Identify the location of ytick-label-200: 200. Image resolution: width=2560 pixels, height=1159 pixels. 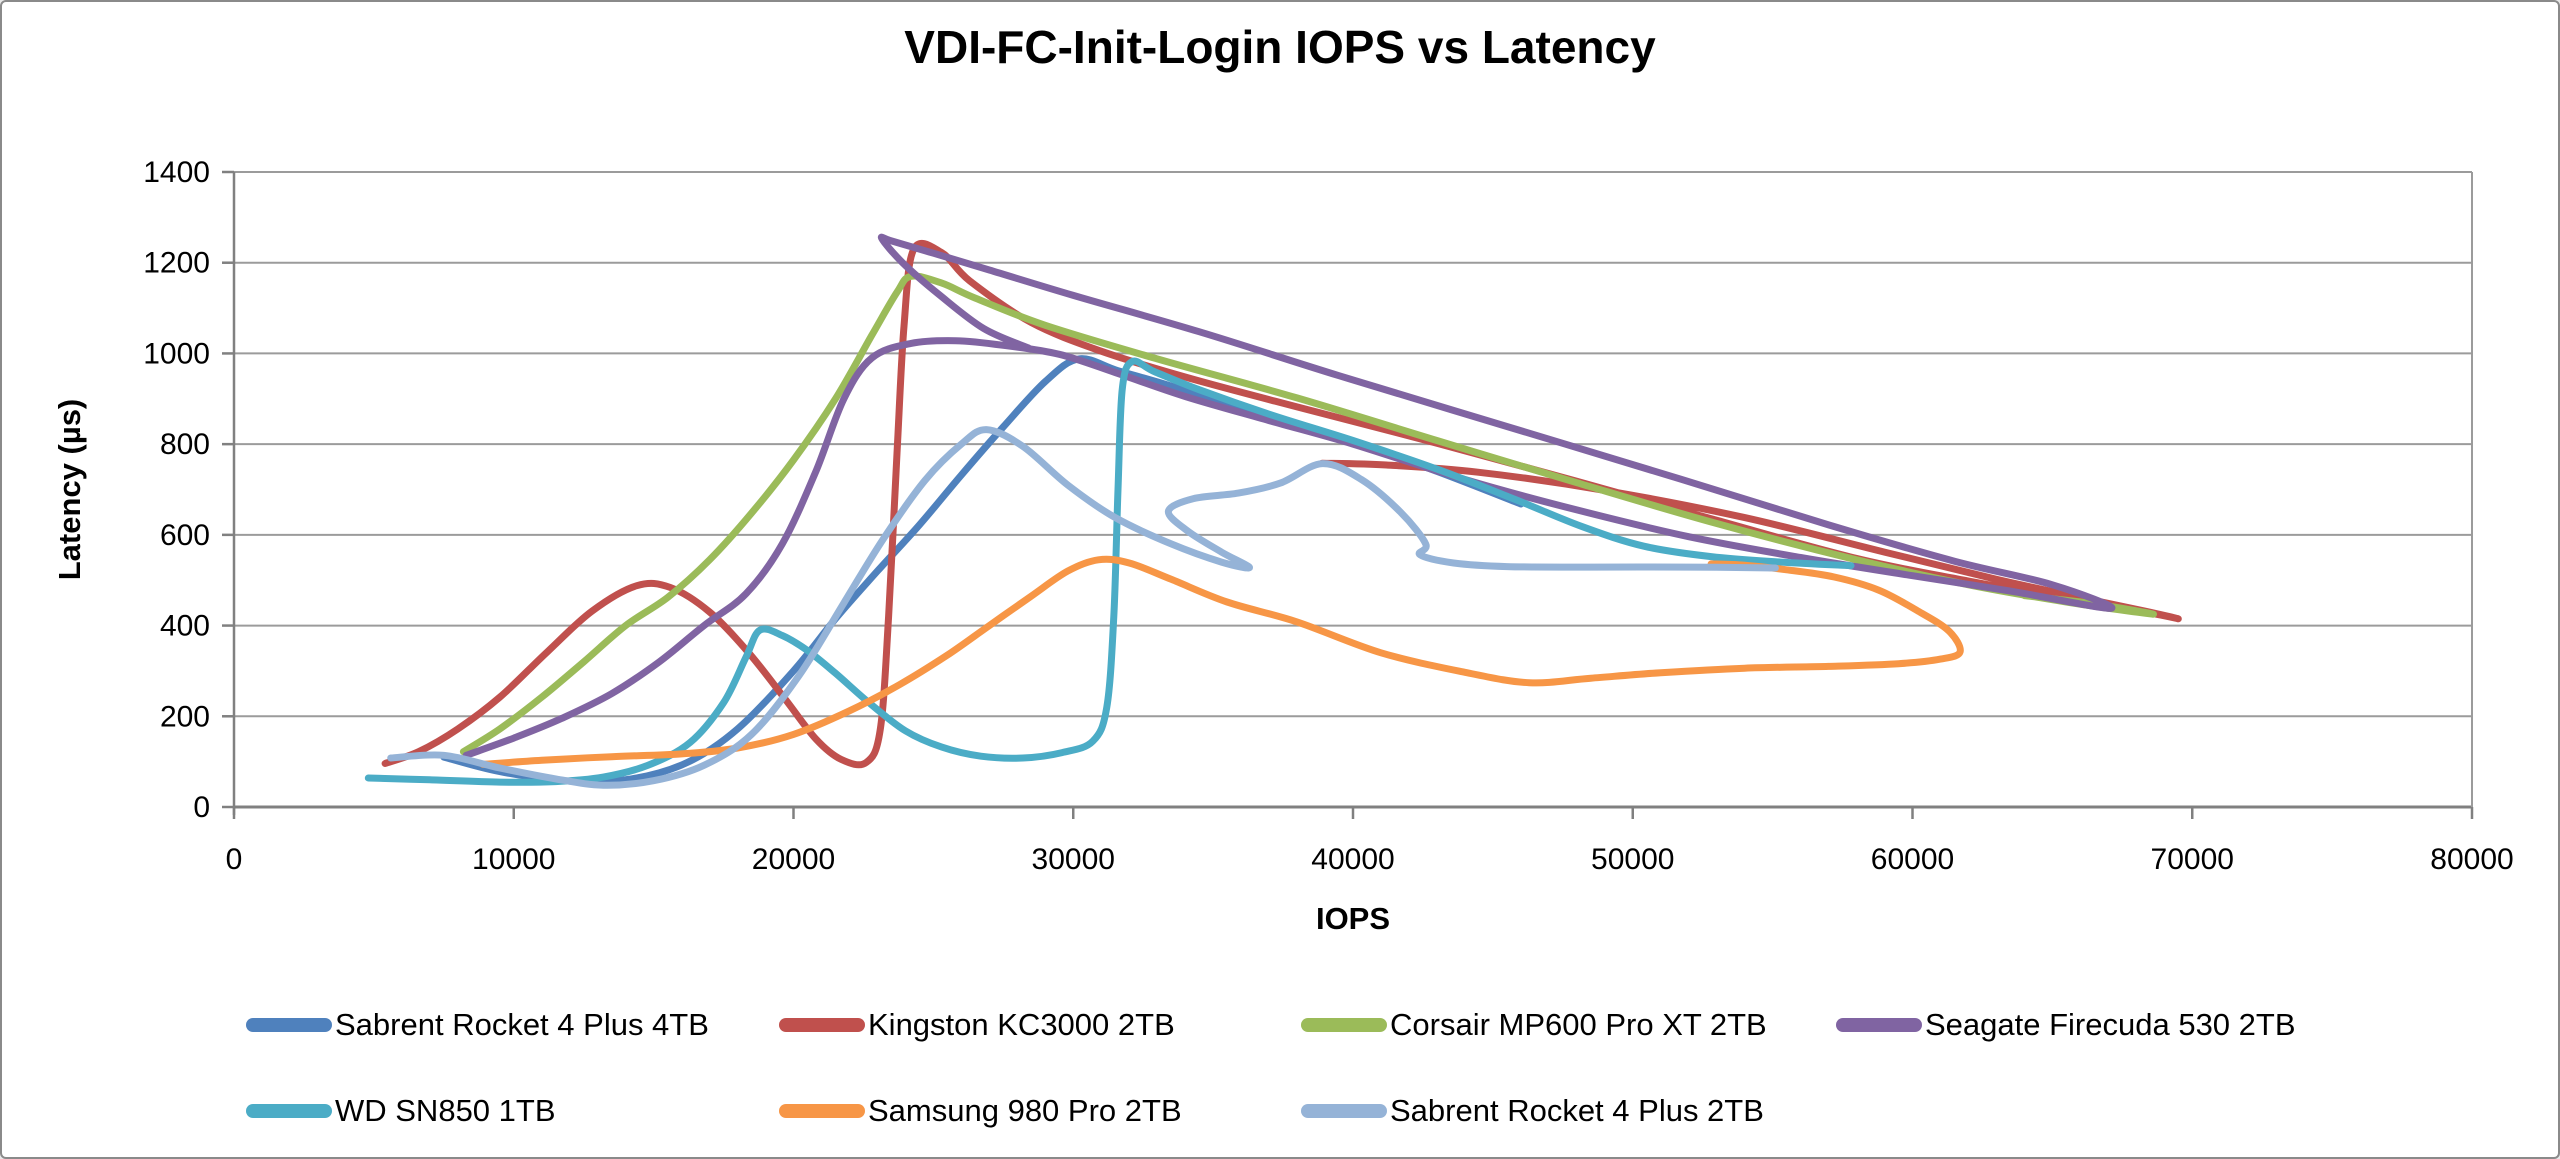
(185, 716).